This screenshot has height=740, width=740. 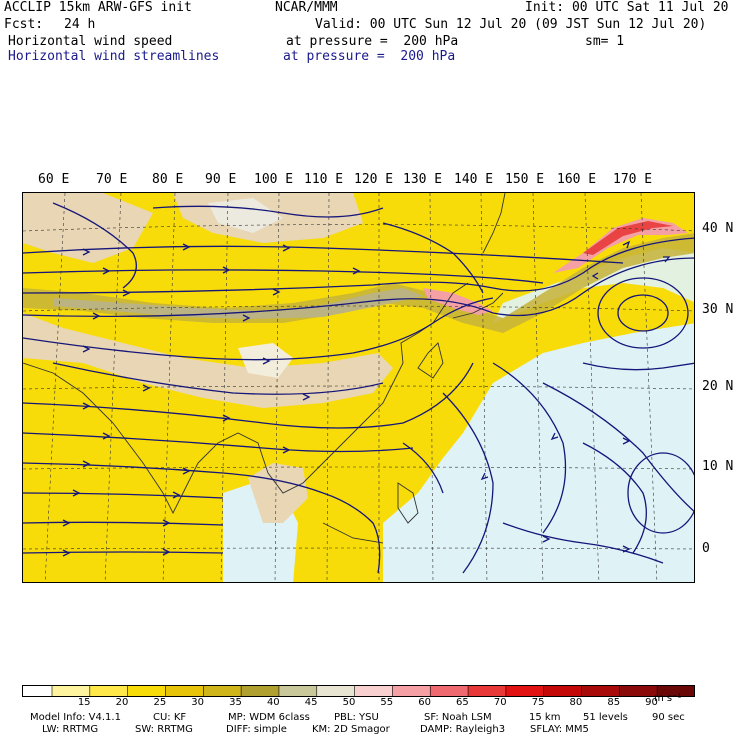 I want to click on footer-pbl: PBL: YSU, so click(x=356, y=717).